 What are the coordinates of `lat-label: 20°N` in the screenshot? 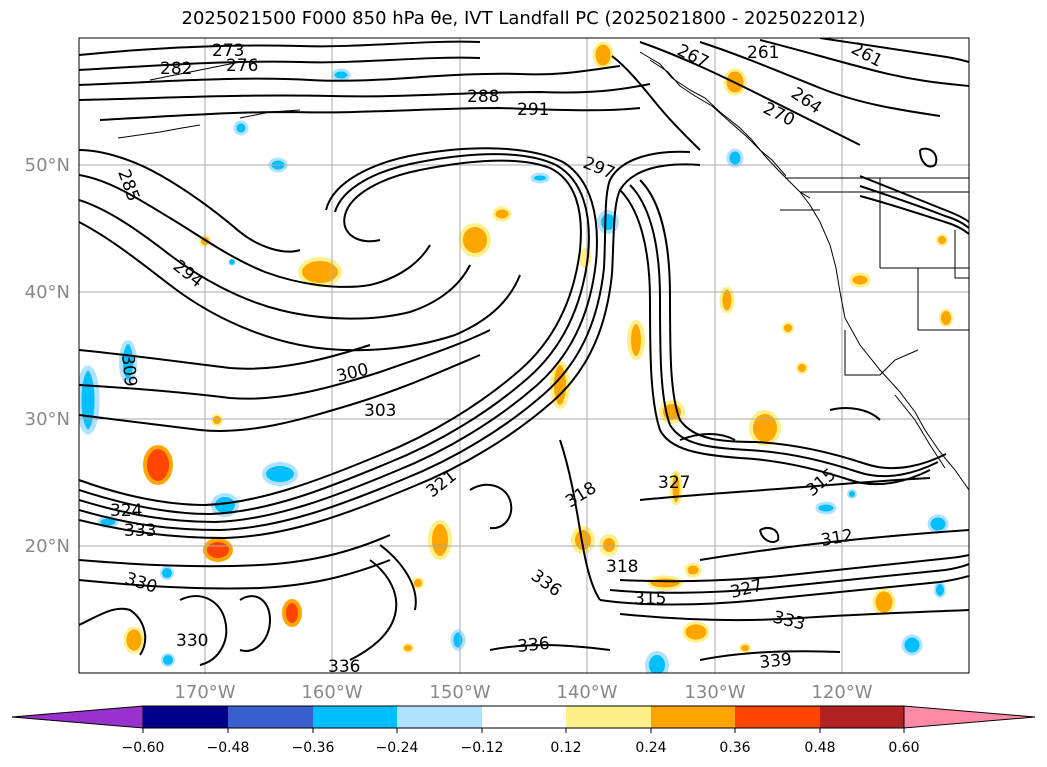 It's located at (47, 546).